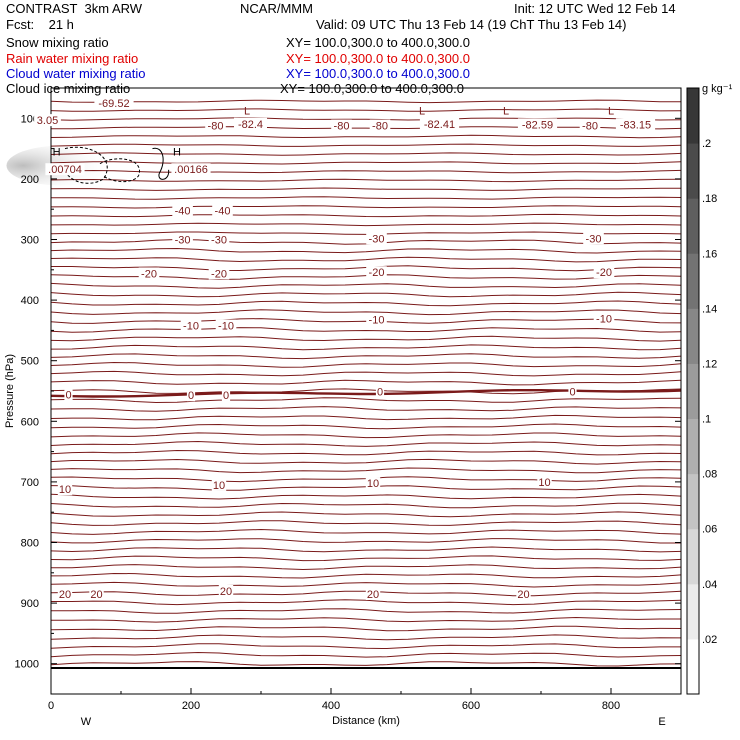 This screenshot has width=740, height=740. I want to click on contour-label: -82.4, so click(250, 125).